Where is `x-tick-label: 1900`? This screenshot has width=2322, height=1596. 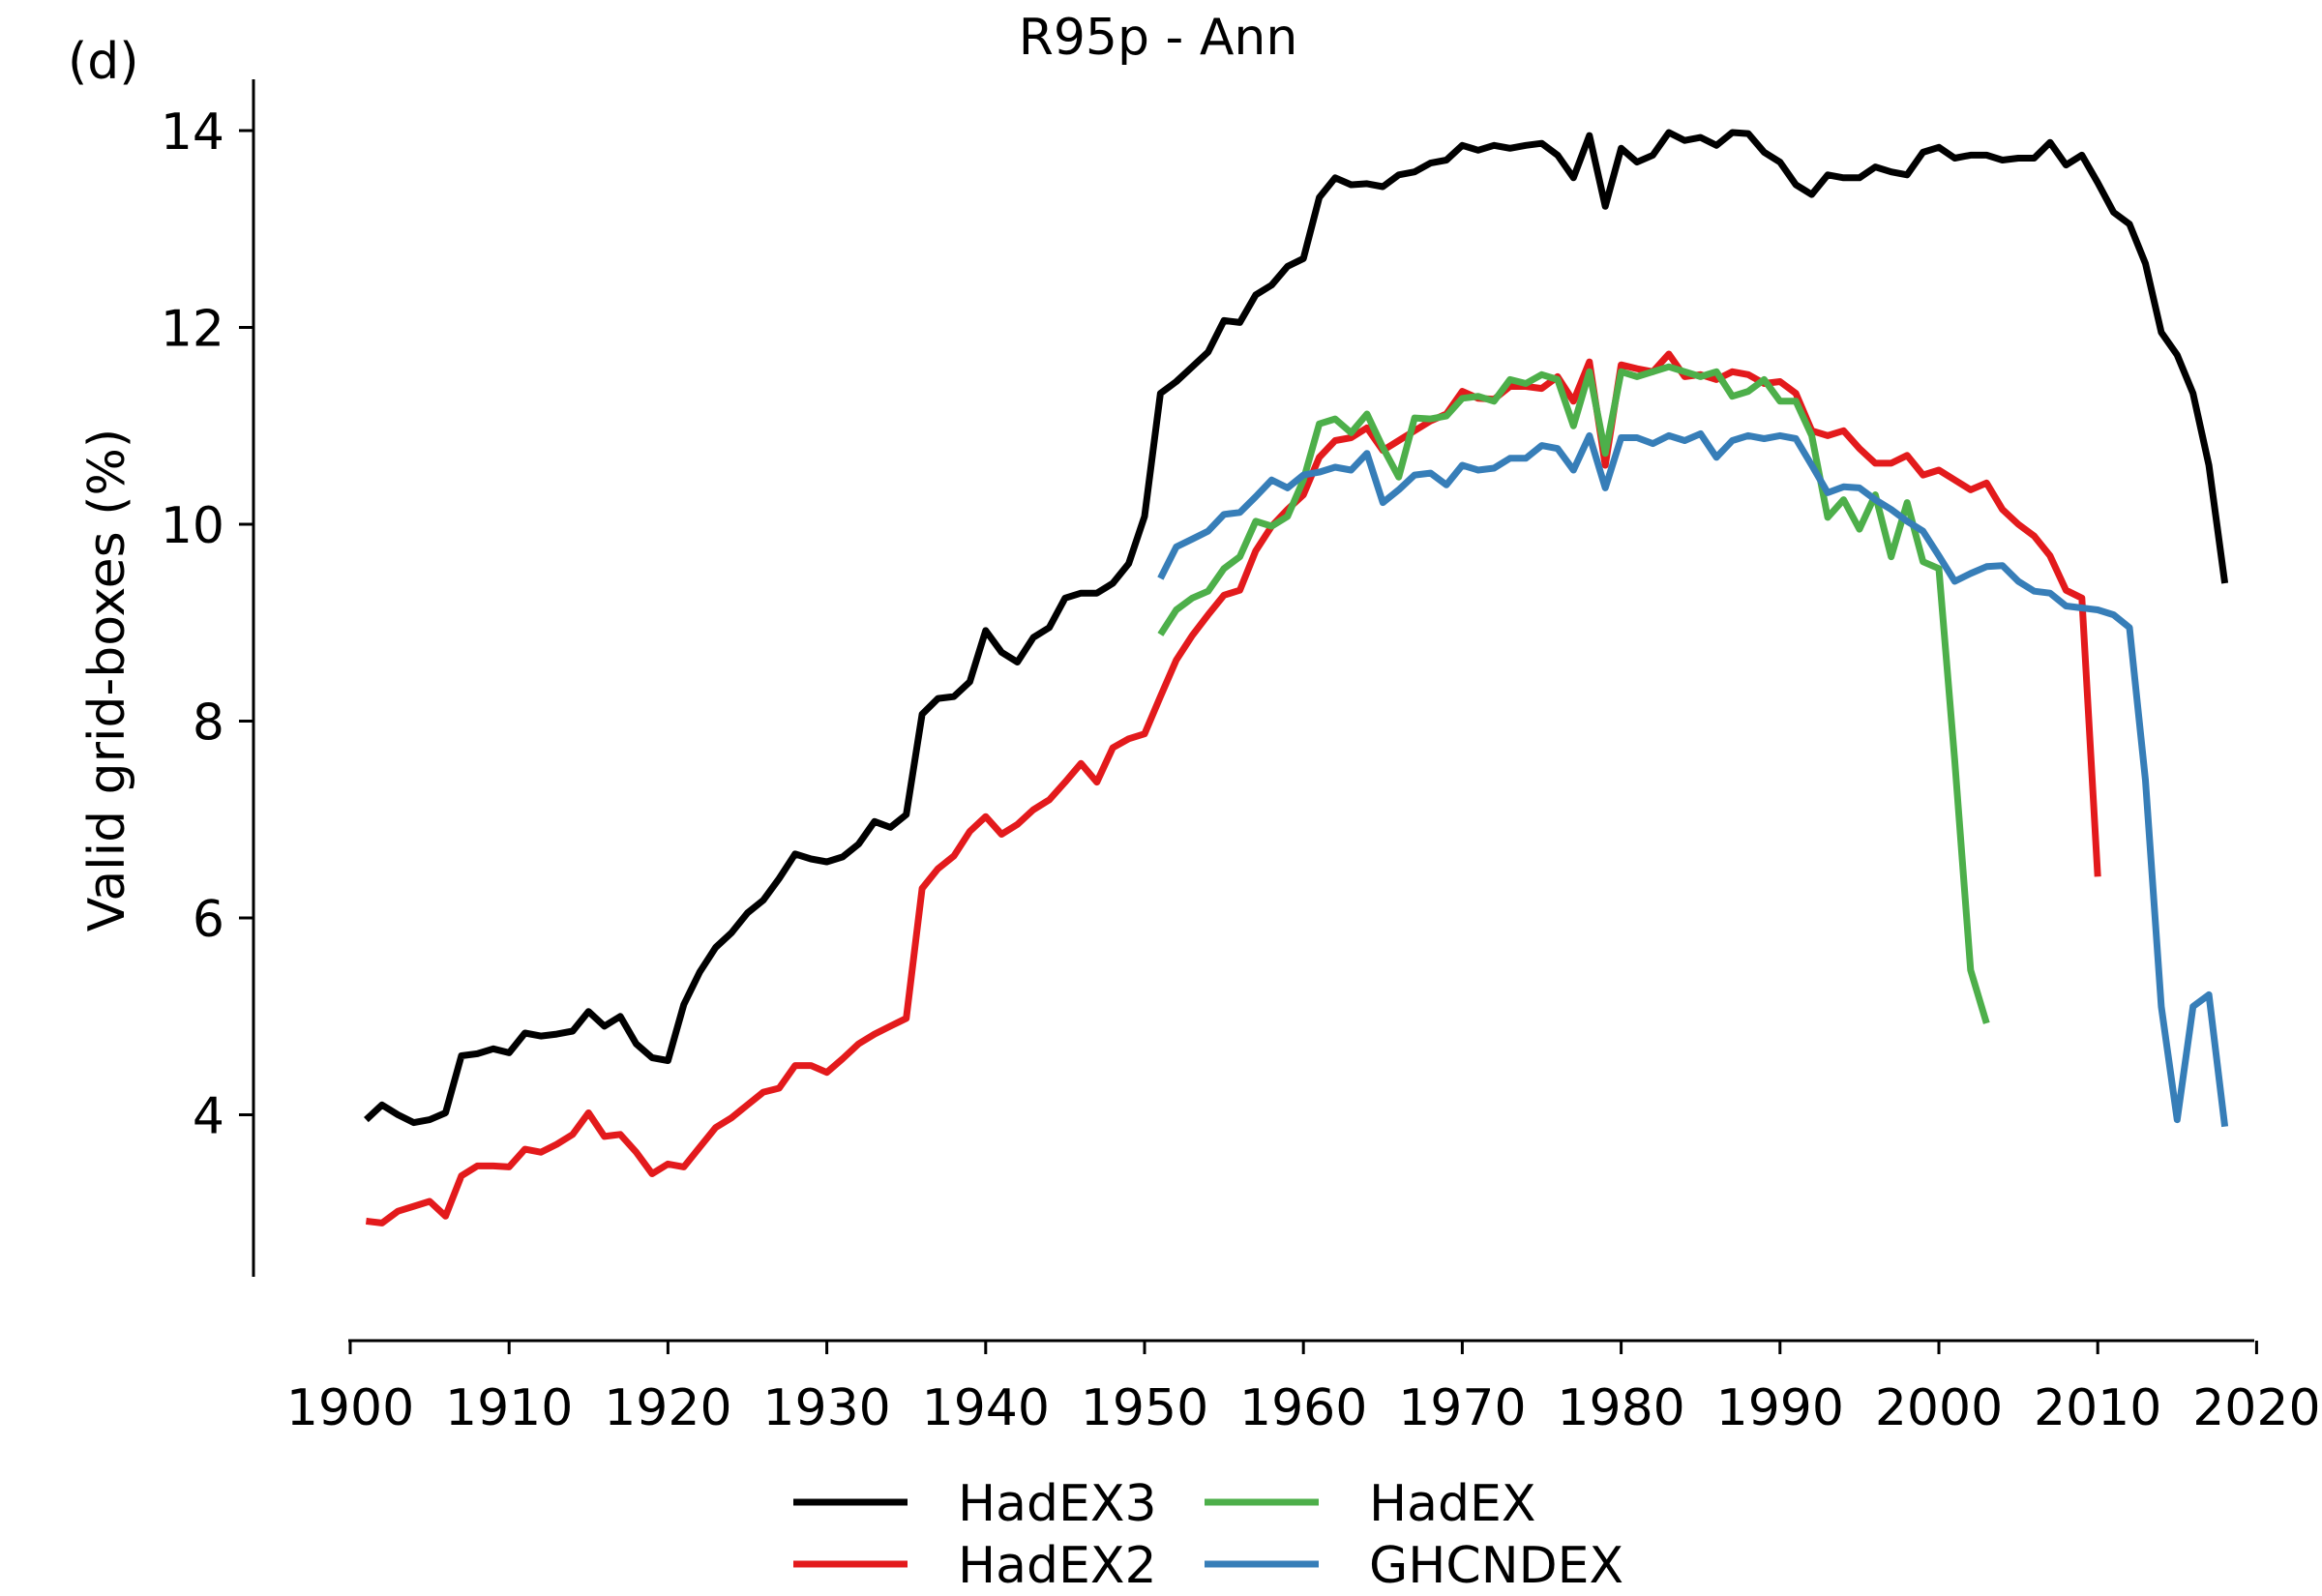
x-tick-label: 1900 is located at coordinates (350, 1408).